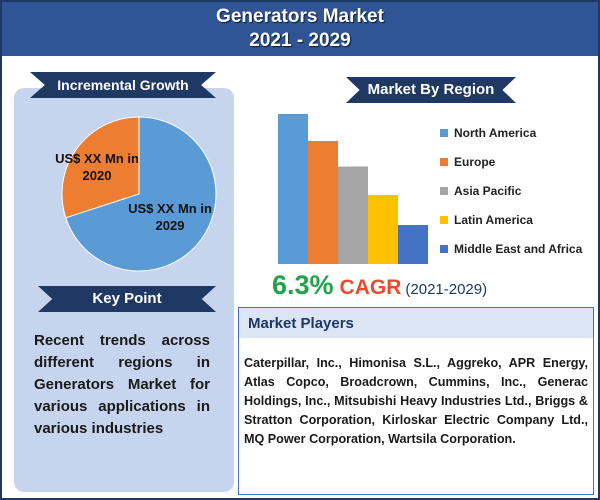 The image size is (600, 500). I want to click on bar-europe, so click(323, 202).